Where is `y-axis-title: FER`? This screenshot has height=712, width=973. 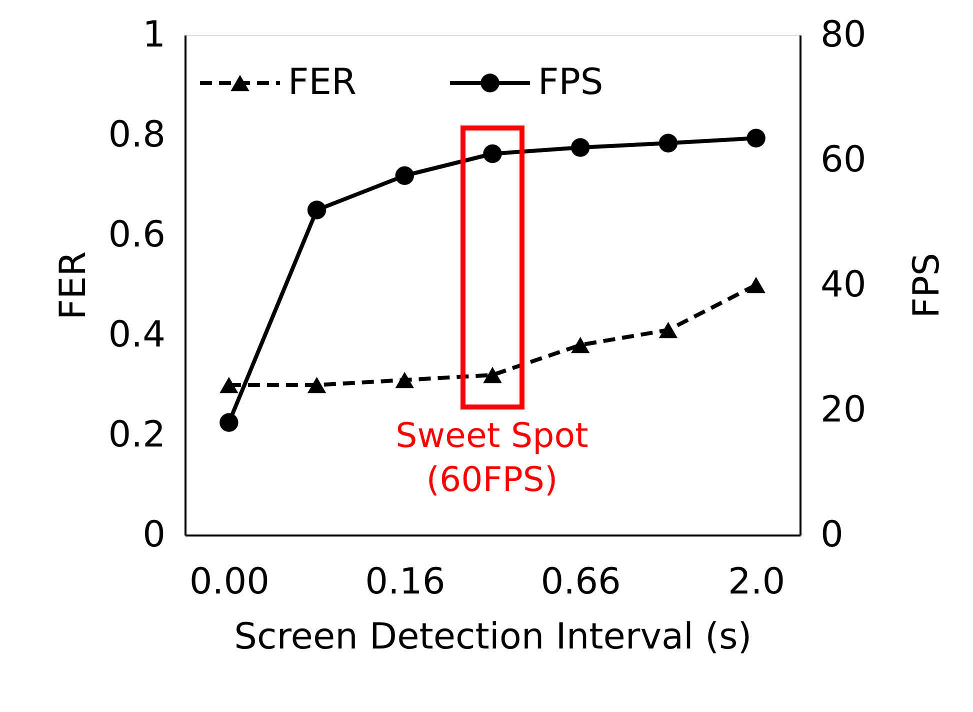 y-axis-title: FER is located at coordinates (73, 285).